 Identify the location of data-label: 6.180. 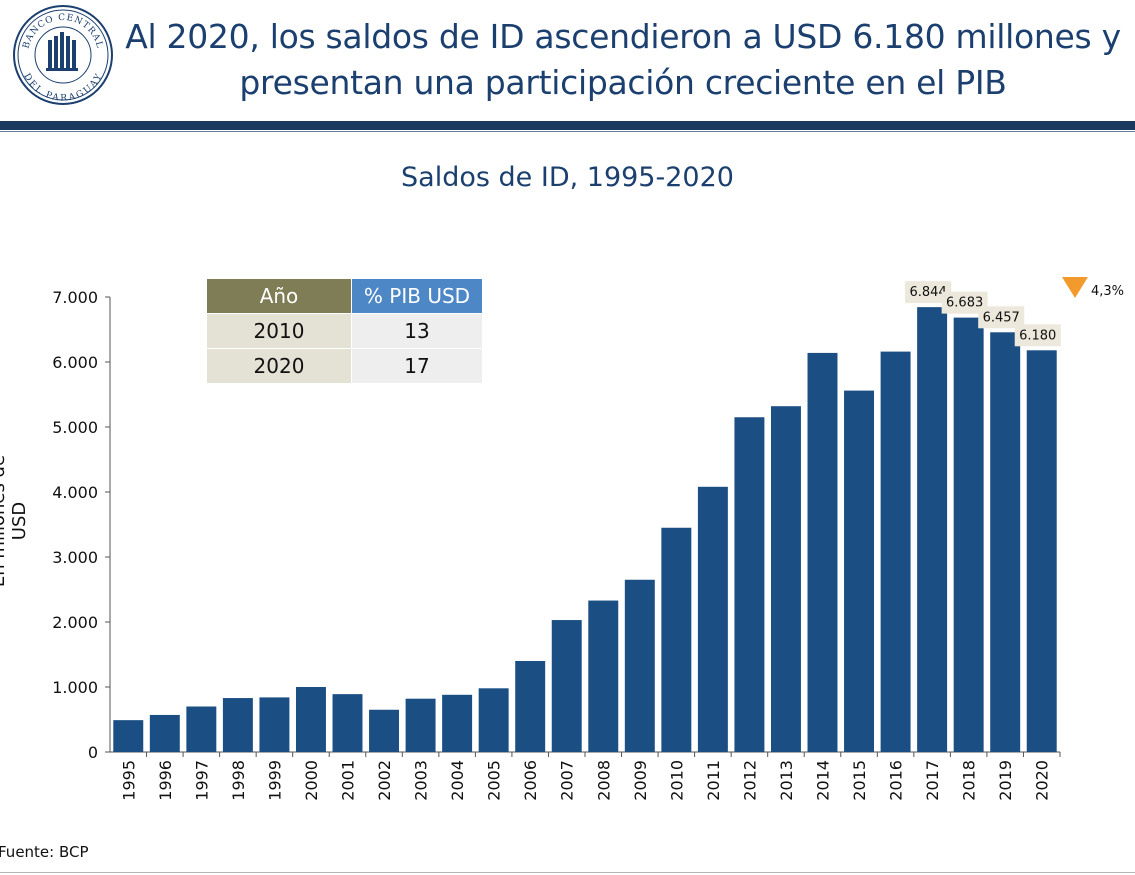
(1037, 335).